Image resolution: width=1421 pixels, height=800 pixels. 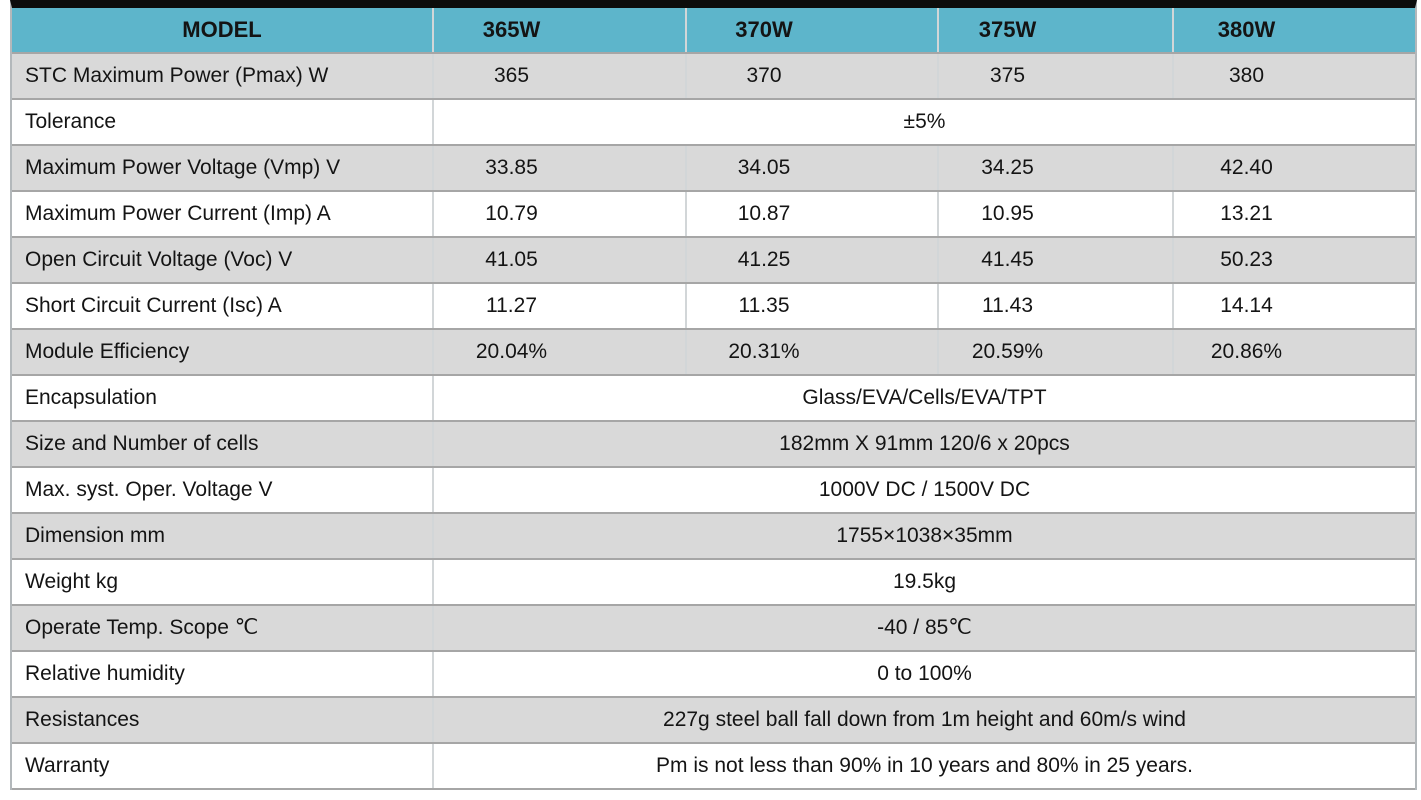 I want to click on spec-row: Relative humidity 0 to 100%, so click(x=713, y=674).